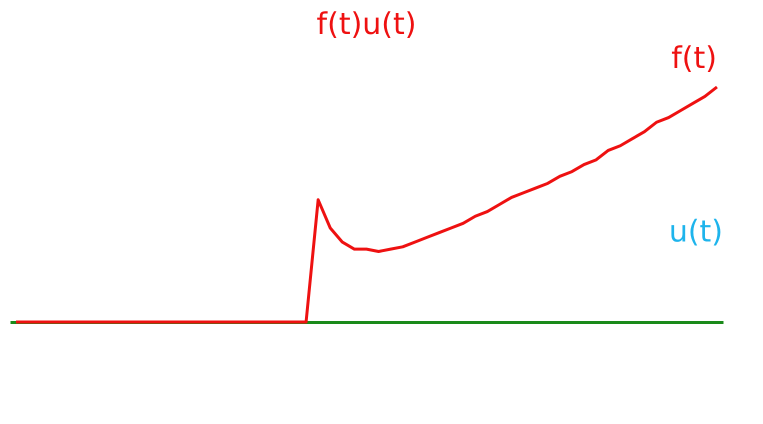 This screenshot has height=424, width=763. What do you see at coordinates (695, 232) in the screenshot?
I see `annotation: u(t)` at bounding box center [695, 232].